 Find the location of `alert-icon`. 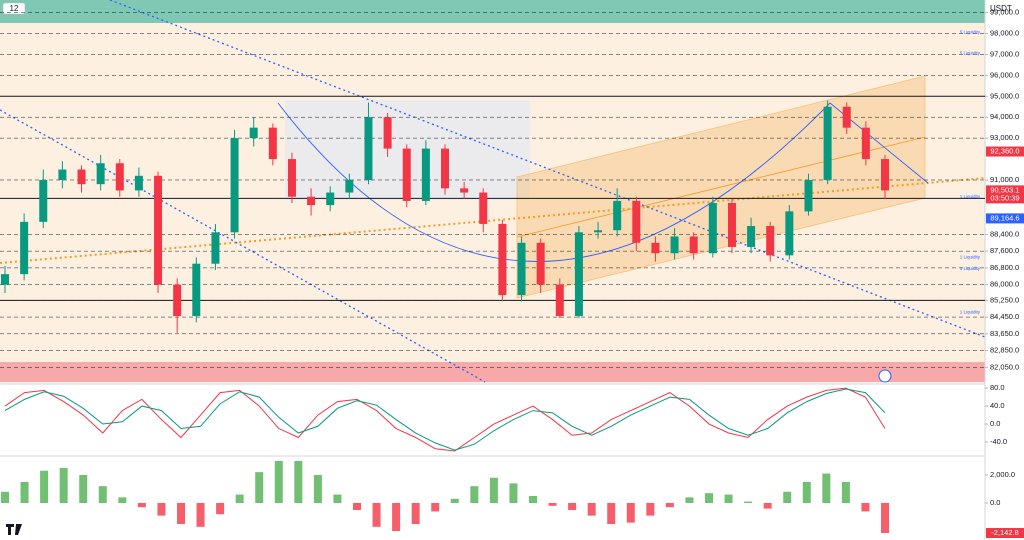

alert-icon is located at coordinates (885, 376).